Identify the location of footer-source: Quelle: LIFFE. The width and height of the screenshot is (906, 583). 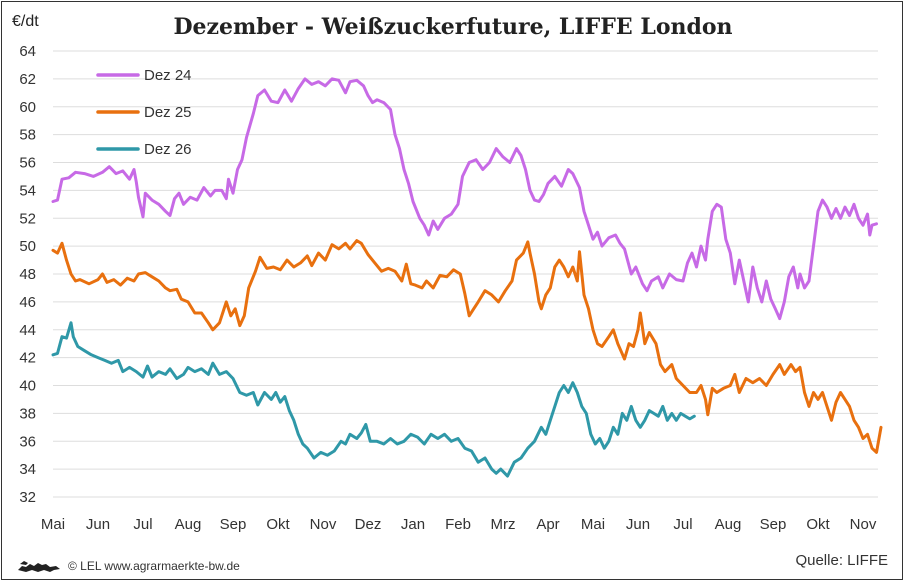
(841, 560).